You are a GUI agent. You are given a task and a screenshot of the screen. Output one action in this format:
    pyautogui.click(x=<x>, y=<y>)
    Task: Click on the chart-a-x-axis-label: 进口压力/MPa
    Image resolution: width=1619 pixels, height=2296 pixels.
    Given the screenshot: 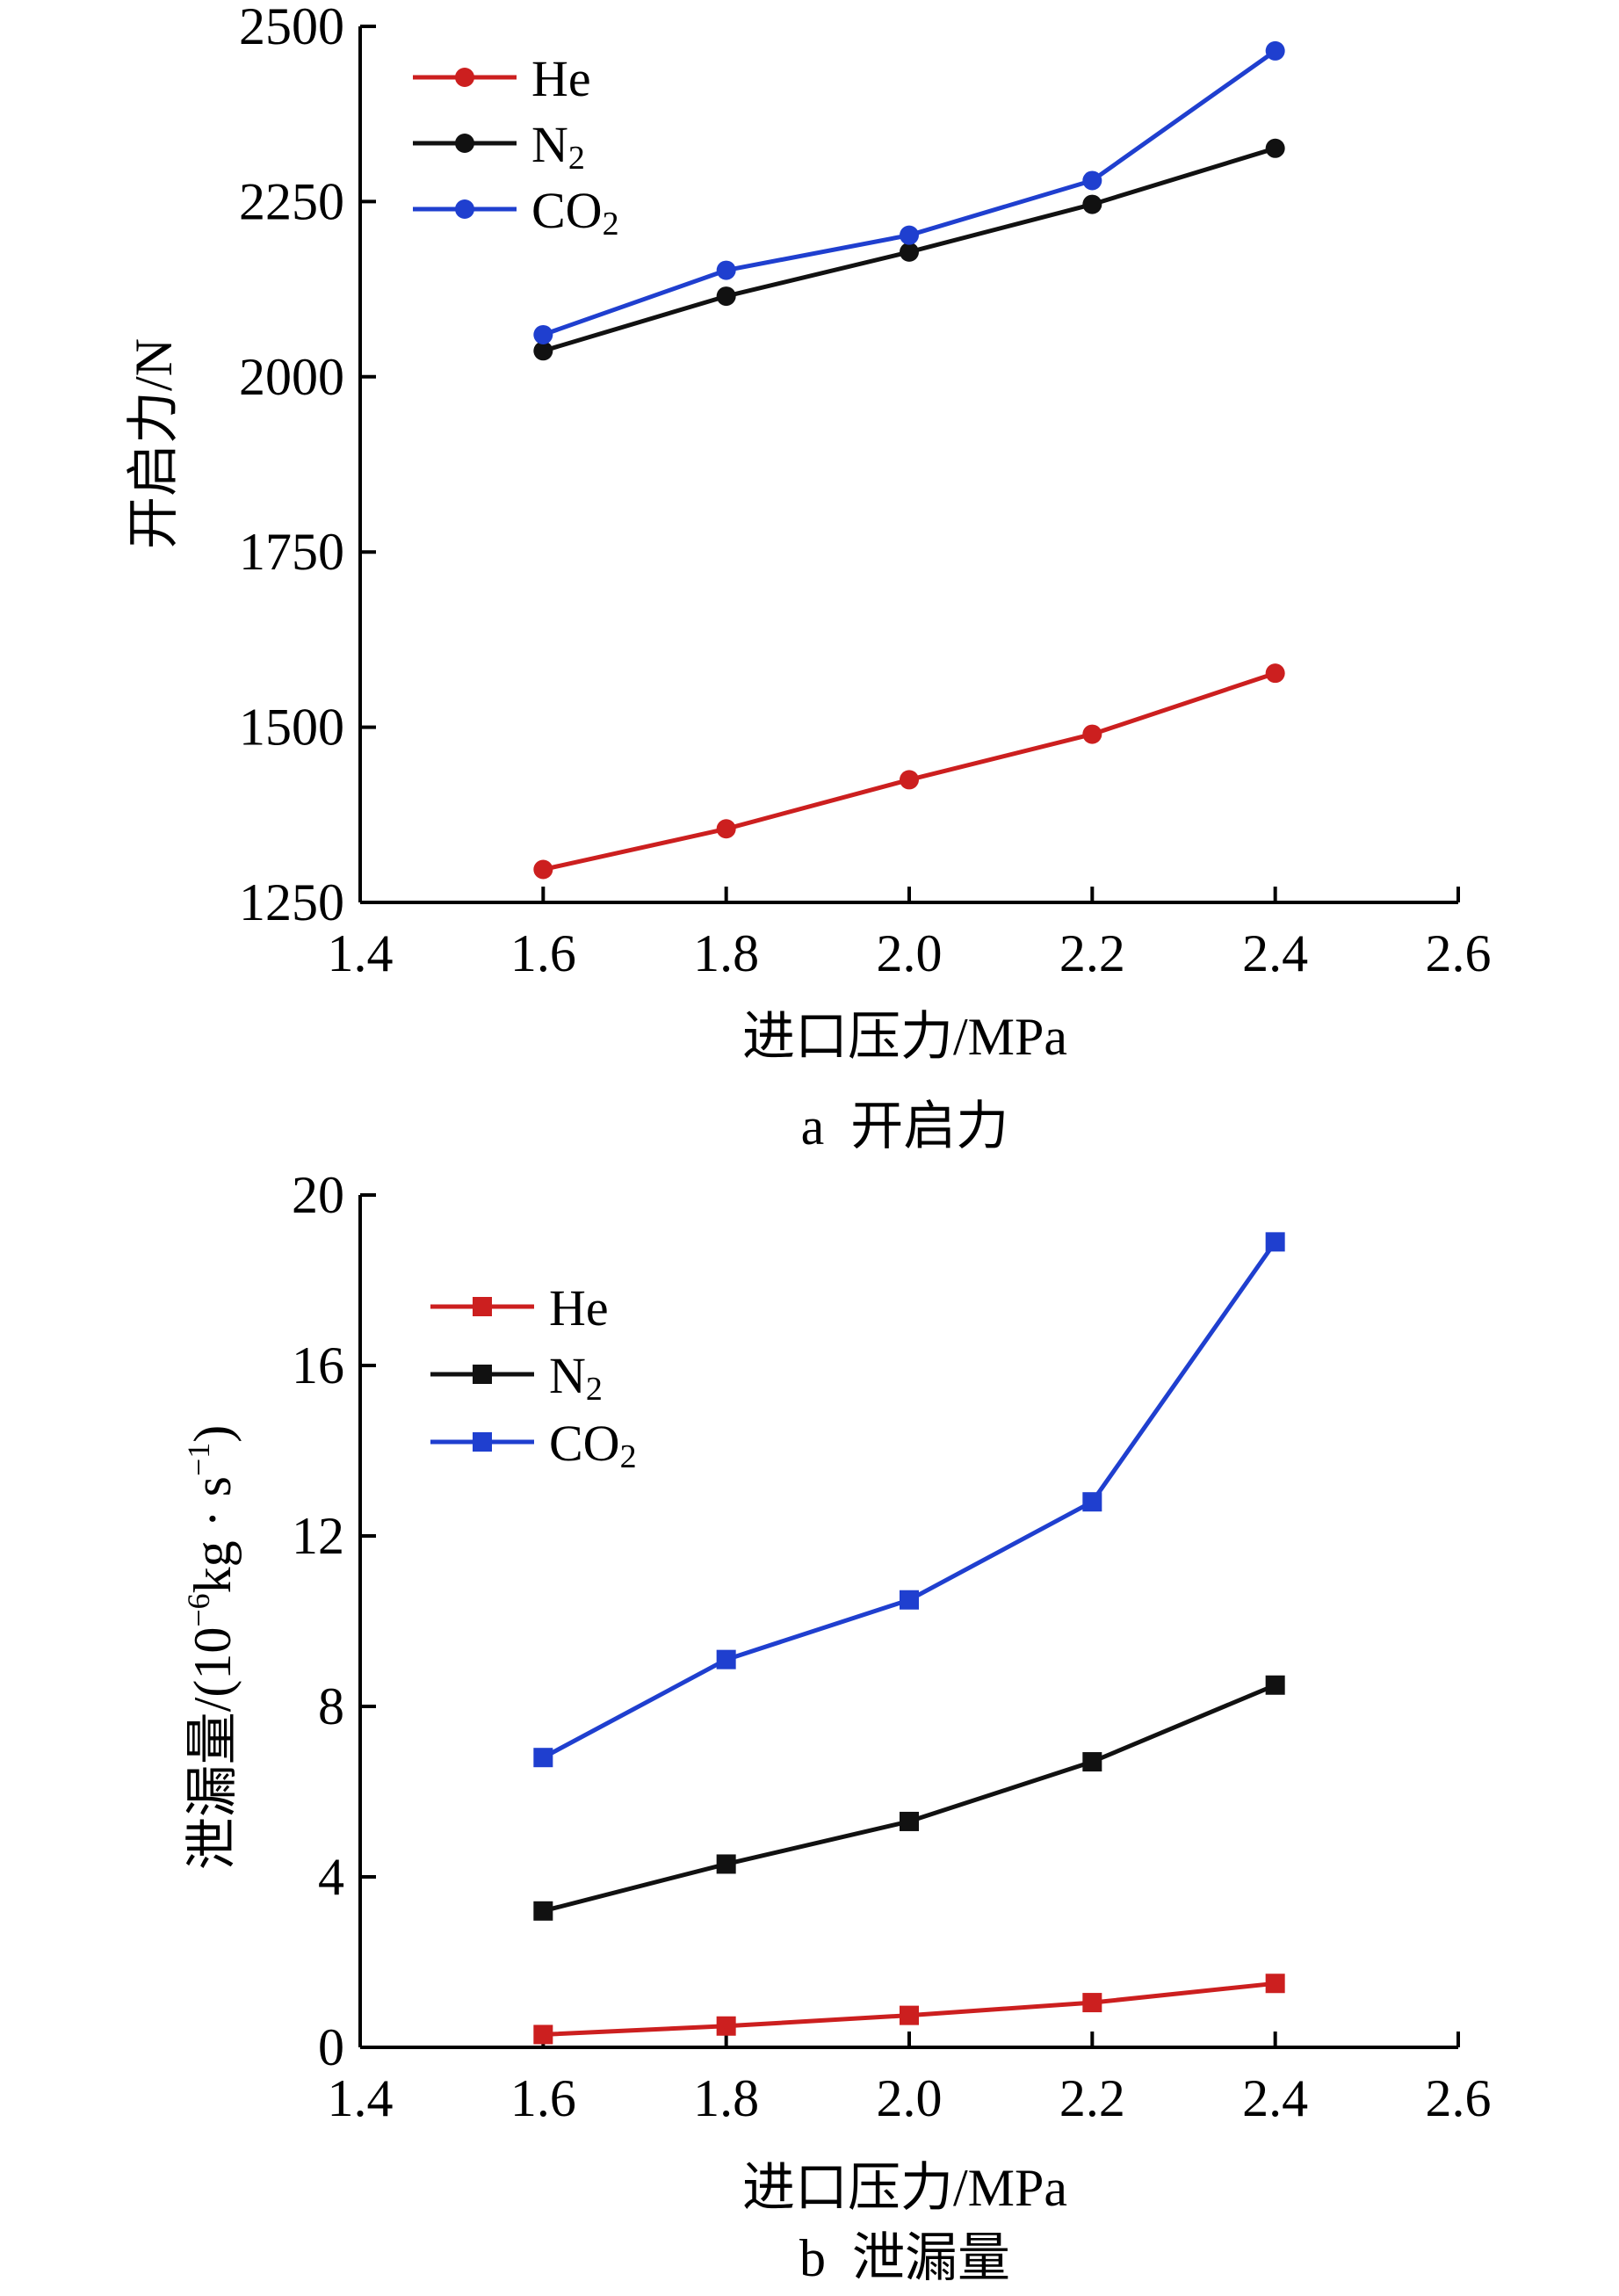 What is the action you would take?
    pyautogui.click(x=904, y=1037)
    